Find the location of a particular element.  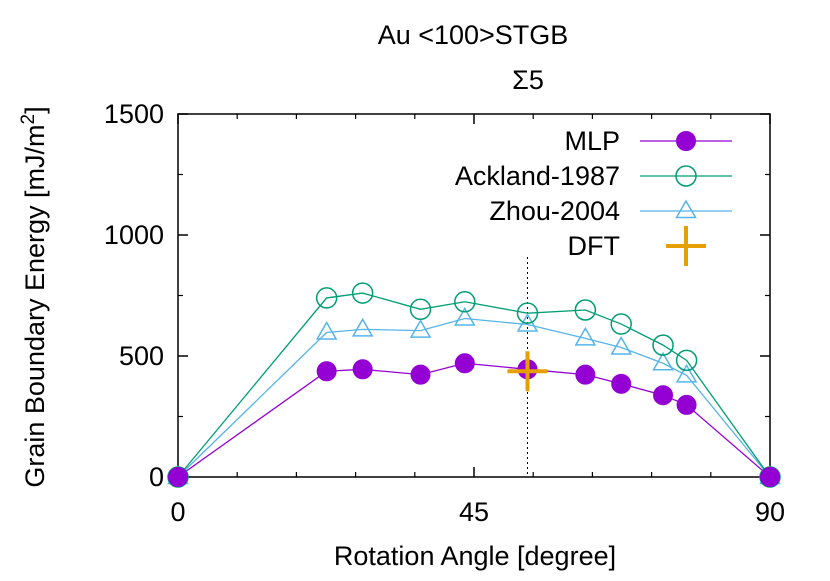

x-tick-label: 90 is located at coordinates (770, 512).